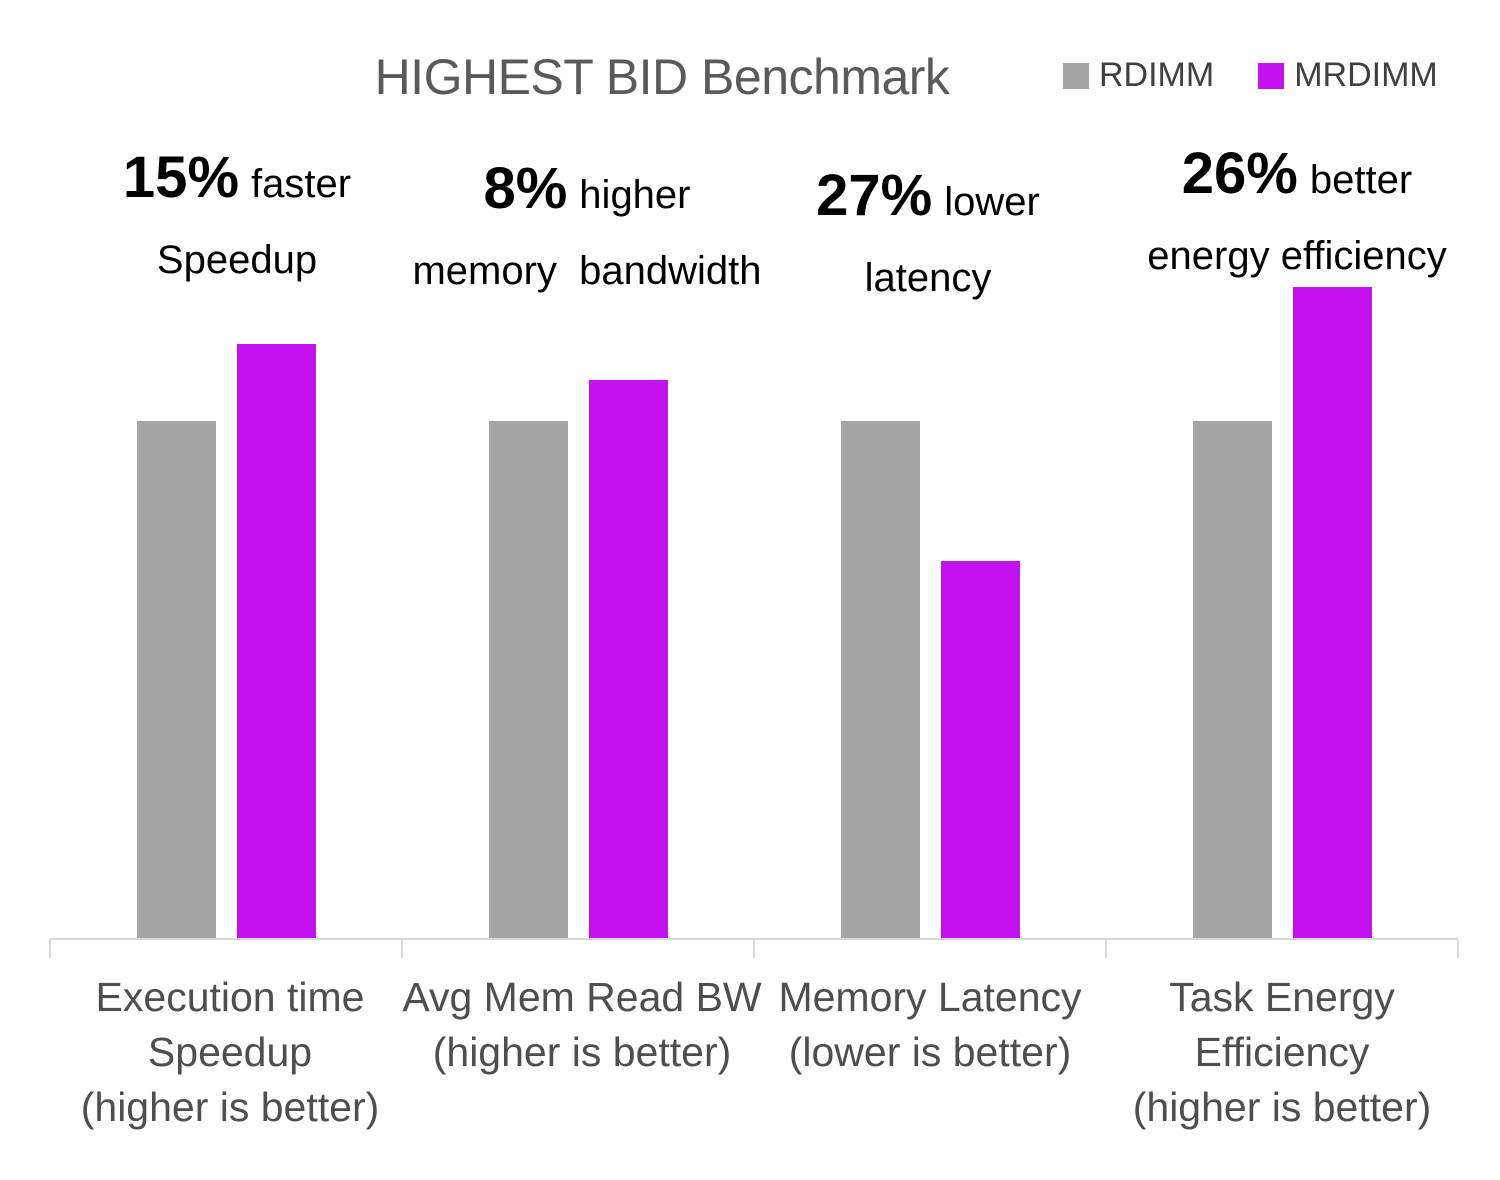  Describe the element at coordinates (525, 188) in the screenshot. I see `annotation-bandwidth-value: 8%` at that location.